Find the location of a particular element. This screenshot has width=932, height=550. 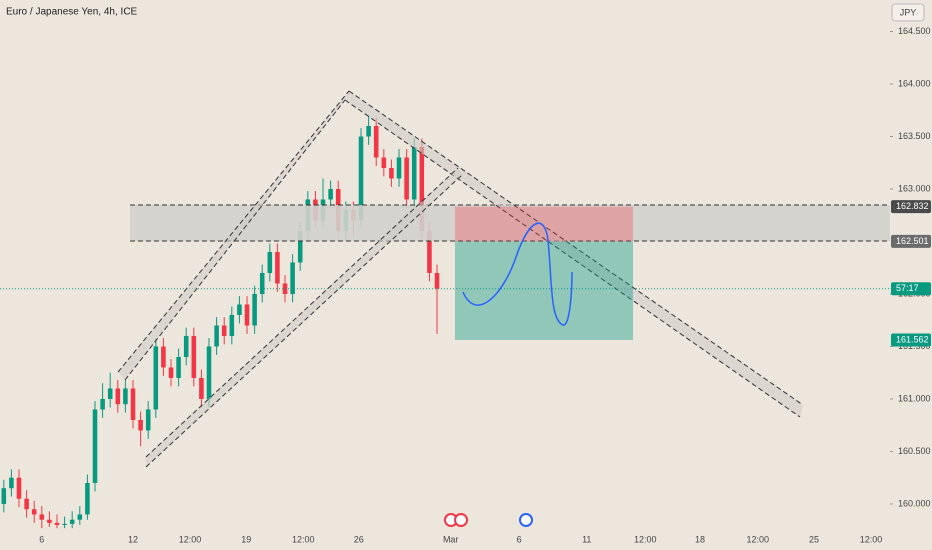

x-tick-label: 26 is located at coordinates (359, 539).